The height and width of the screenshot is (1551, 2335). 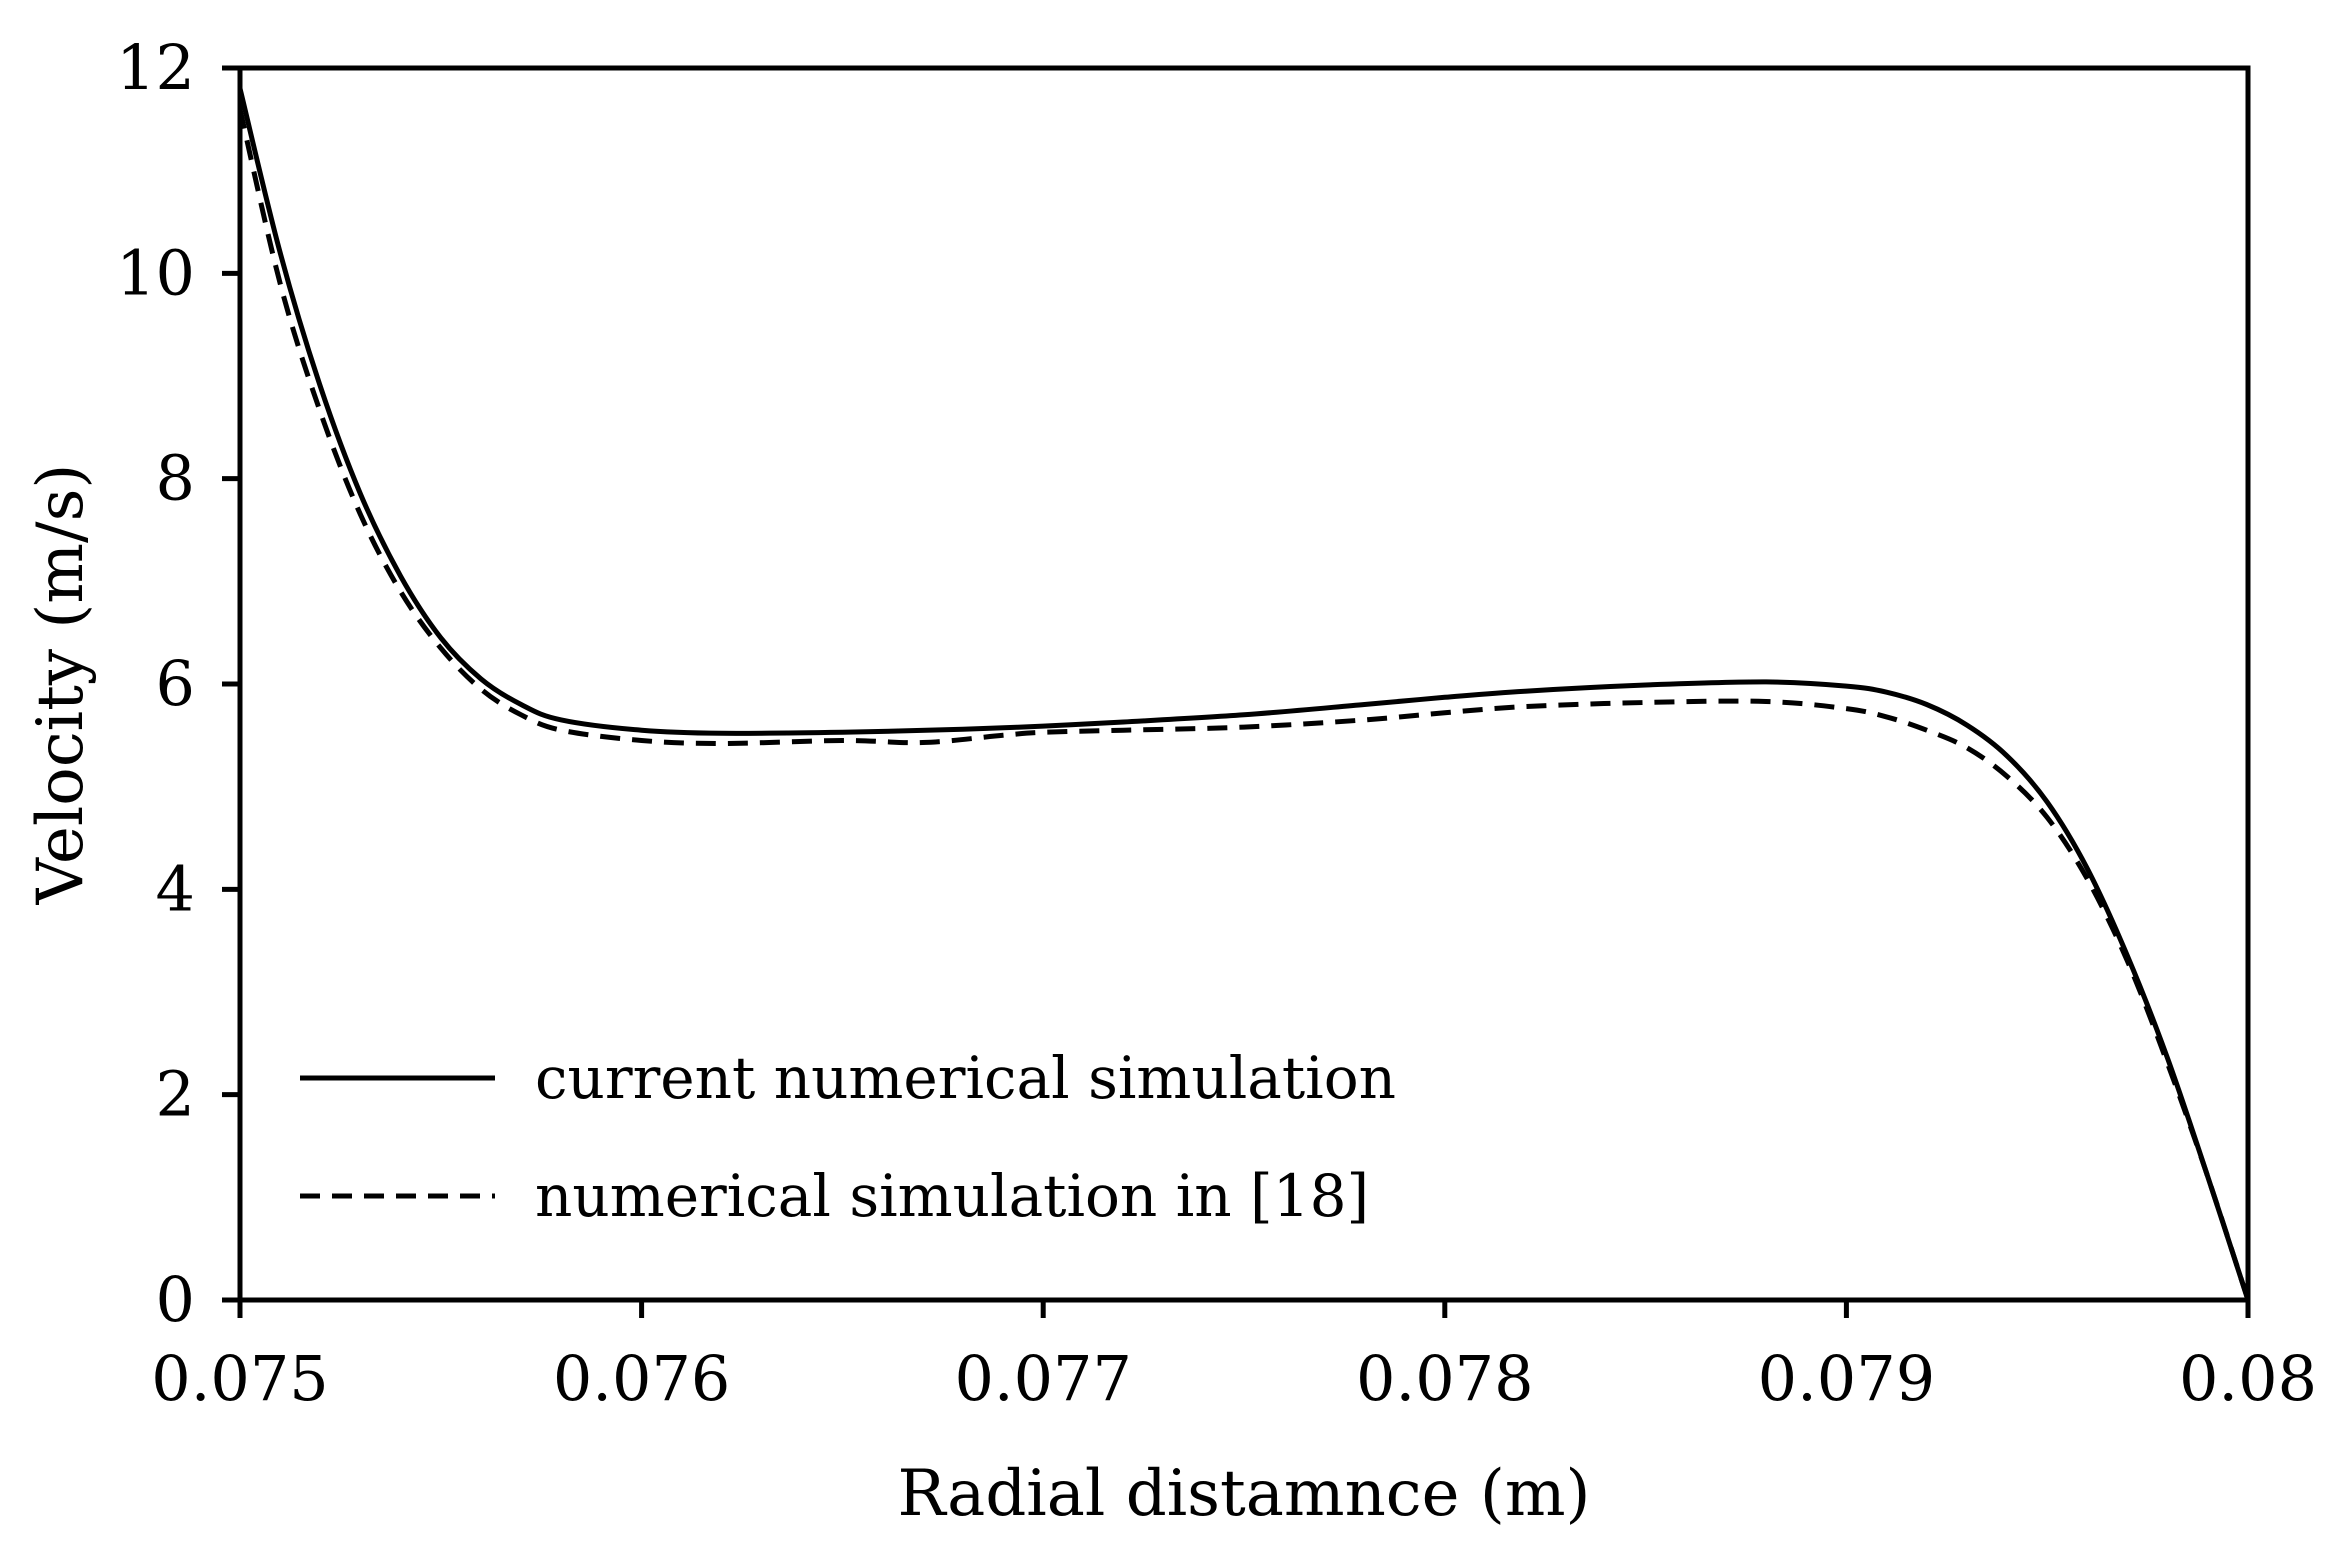 What do you see at coordinates (1244, 1494) in the screenshot?
I see `x-axis-title: Radial distamnce (m)` at bounding box center [1244, 1494].